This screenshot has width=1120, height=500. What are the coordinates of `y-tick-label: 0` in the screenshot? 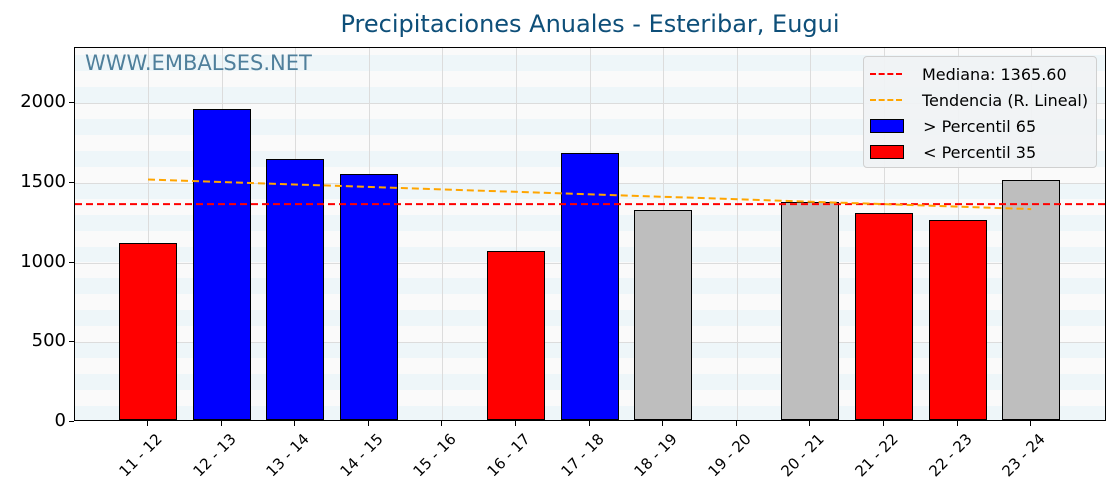 It's located at (60, 420).